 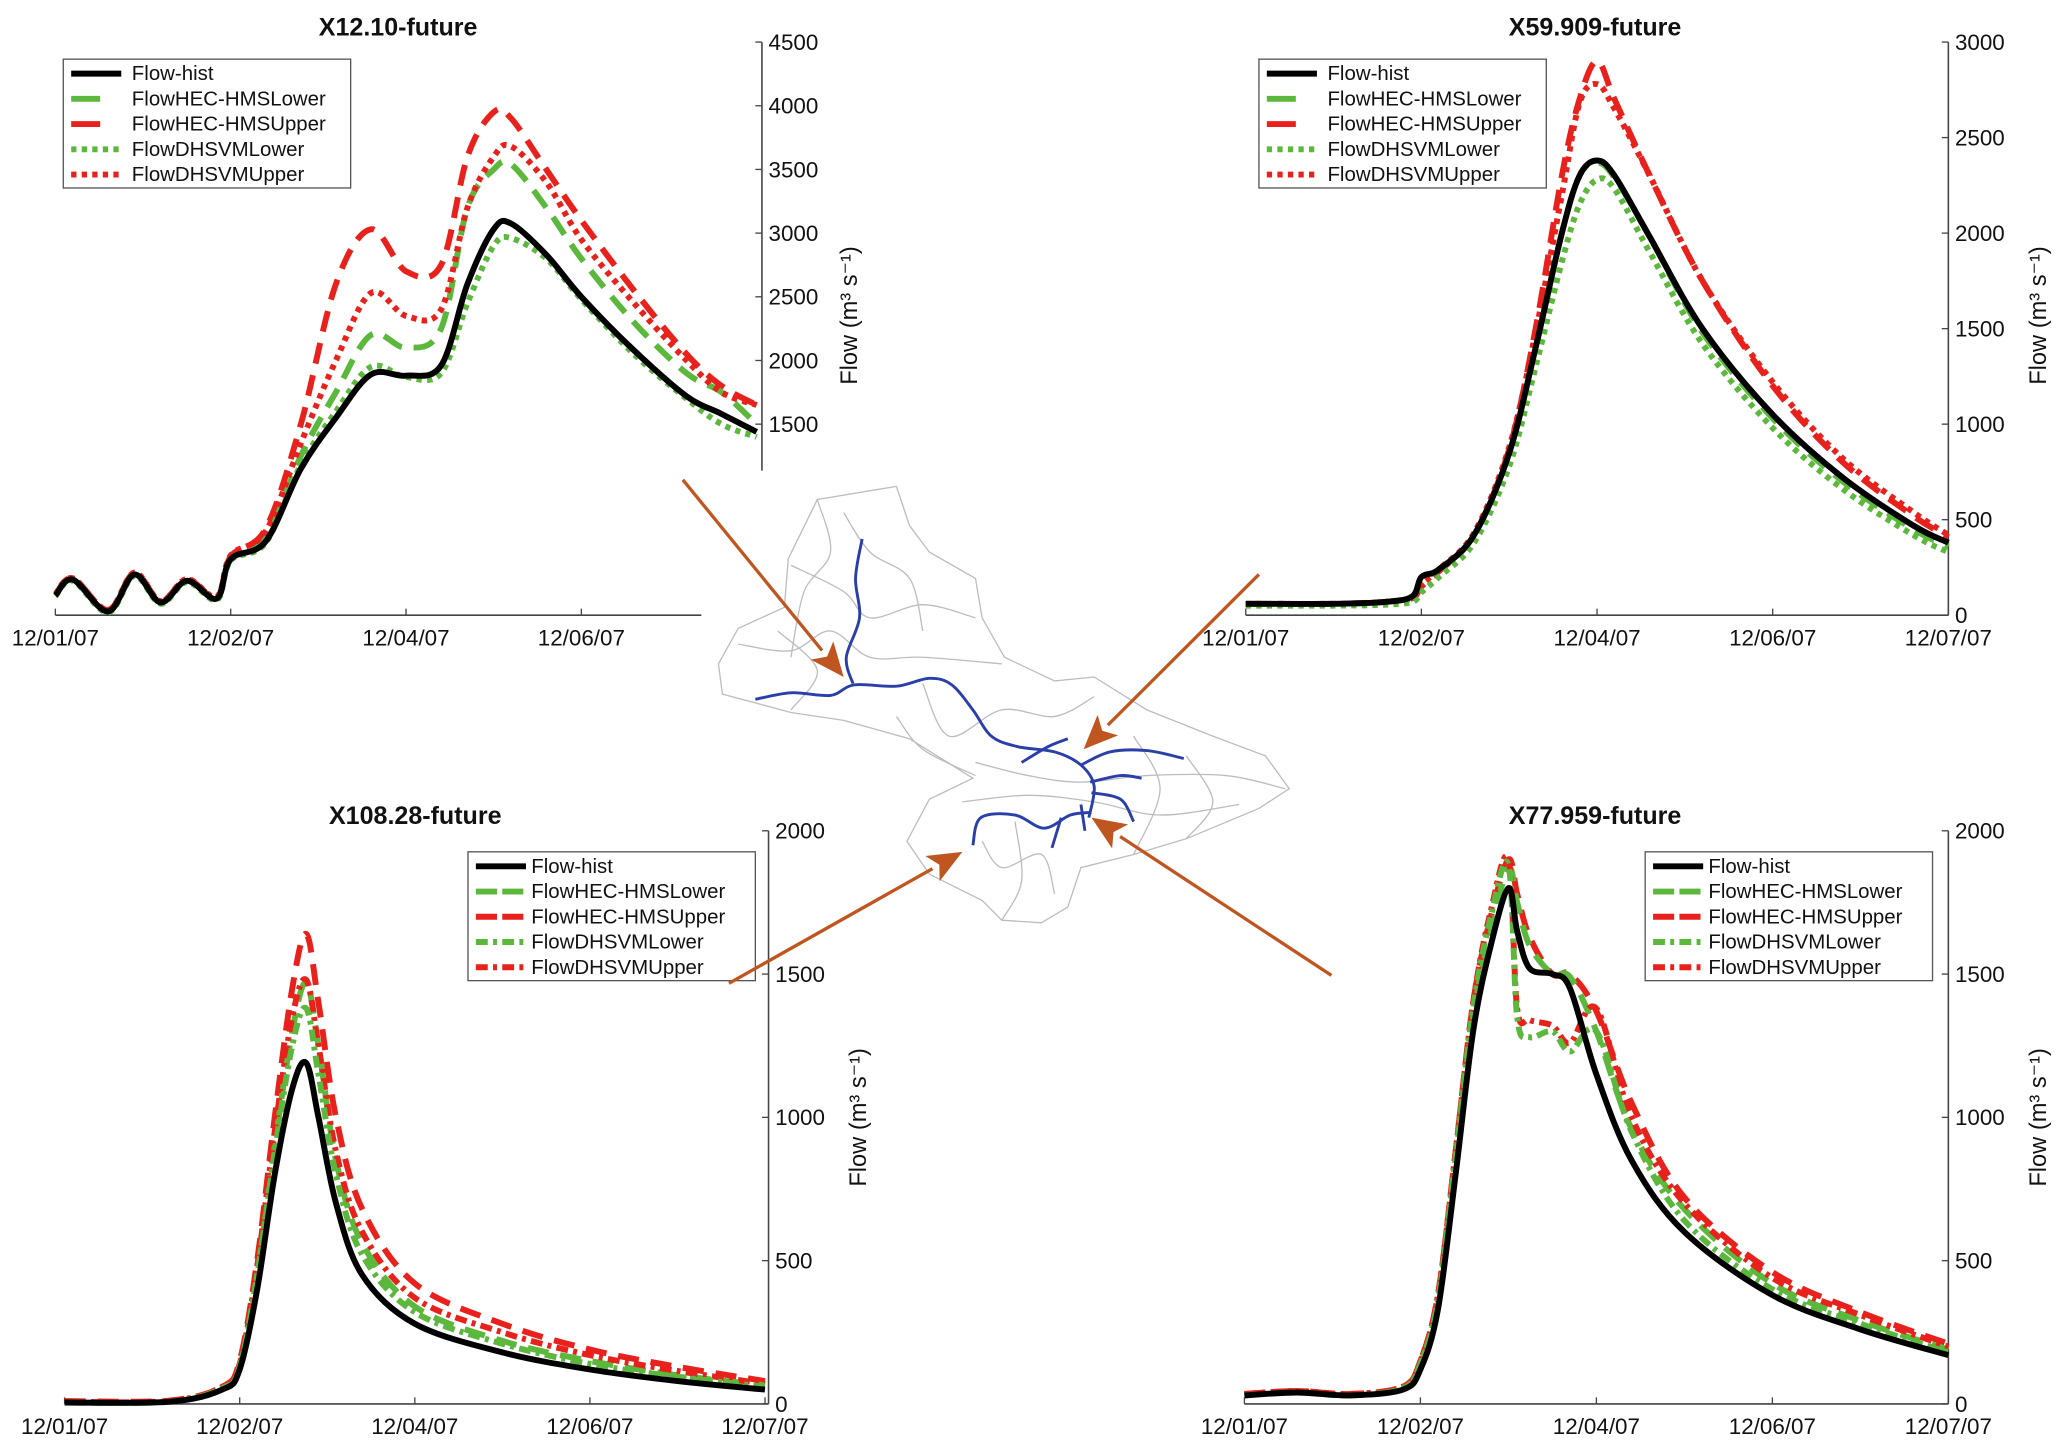 What do you see at coordinates (793, 1261) in the screenshot?
I see `y-tick-label: 500` at bounding box center [793, 1261].